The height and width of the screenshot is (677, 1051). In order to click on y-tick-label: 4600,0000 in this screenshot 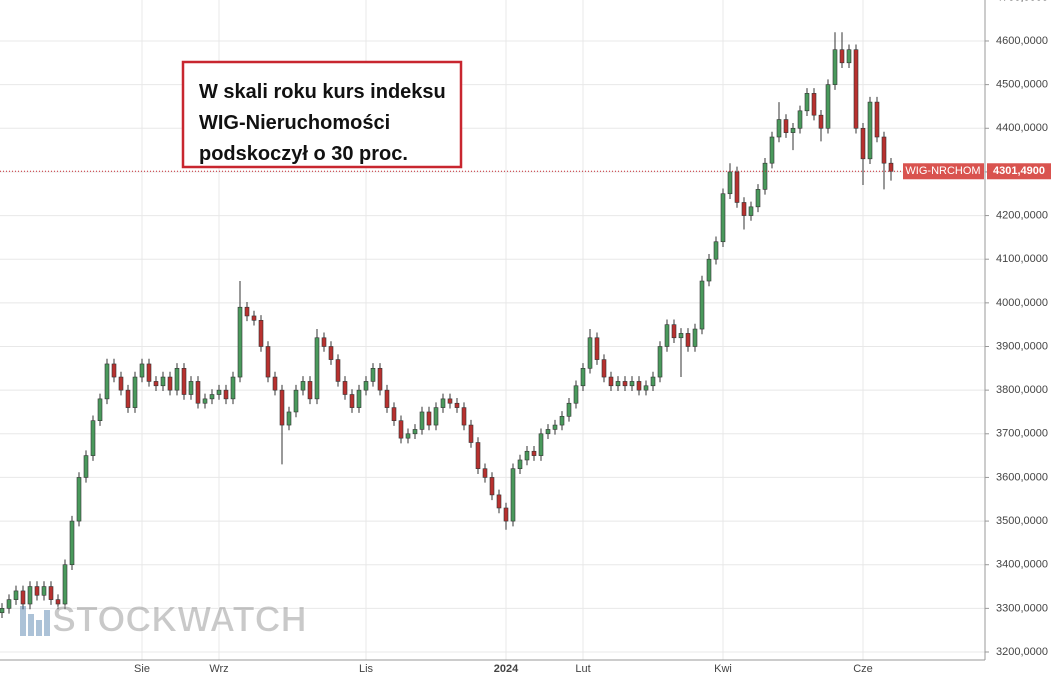, I will do `click(1022, 41)`.